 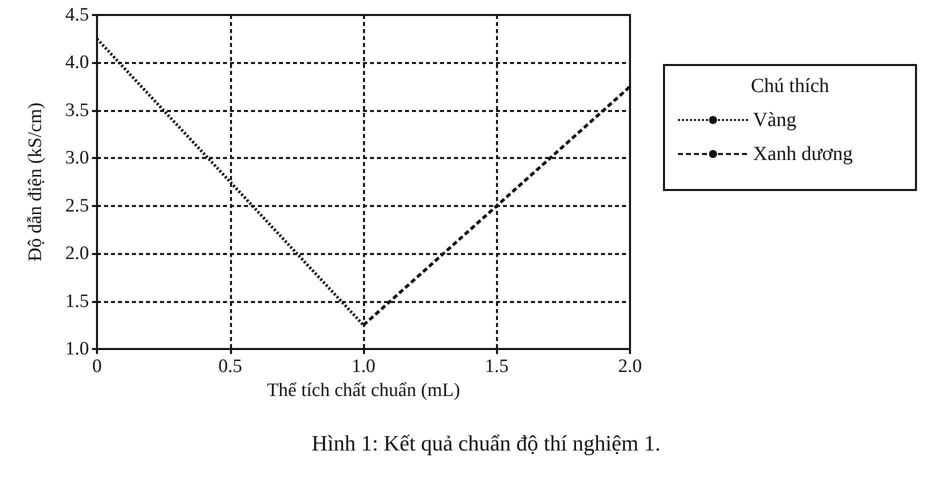 I want to click on y-tick-label: 2.0, so click(x=77, y=253).